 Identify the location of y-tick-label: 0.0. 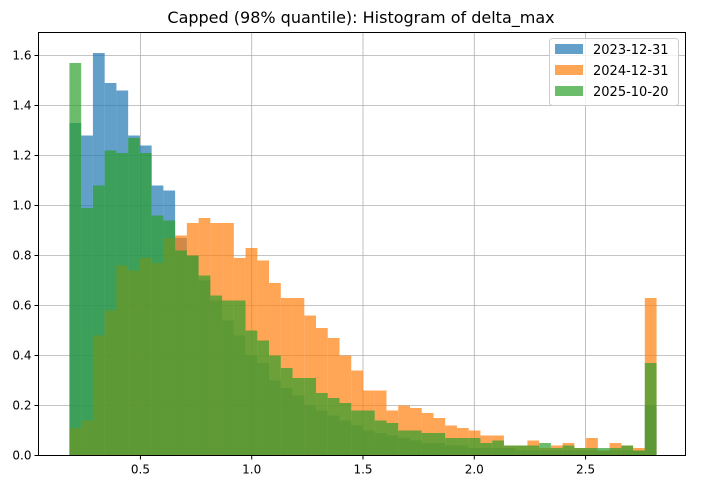
(21, 456).